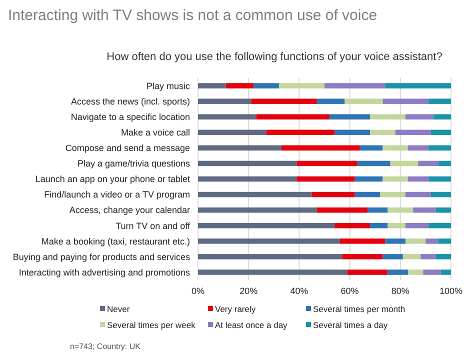 This screenshot has height=360, width=472. I want to click on y-tick-label: Buying and paying for products and services, so click(101, 257).